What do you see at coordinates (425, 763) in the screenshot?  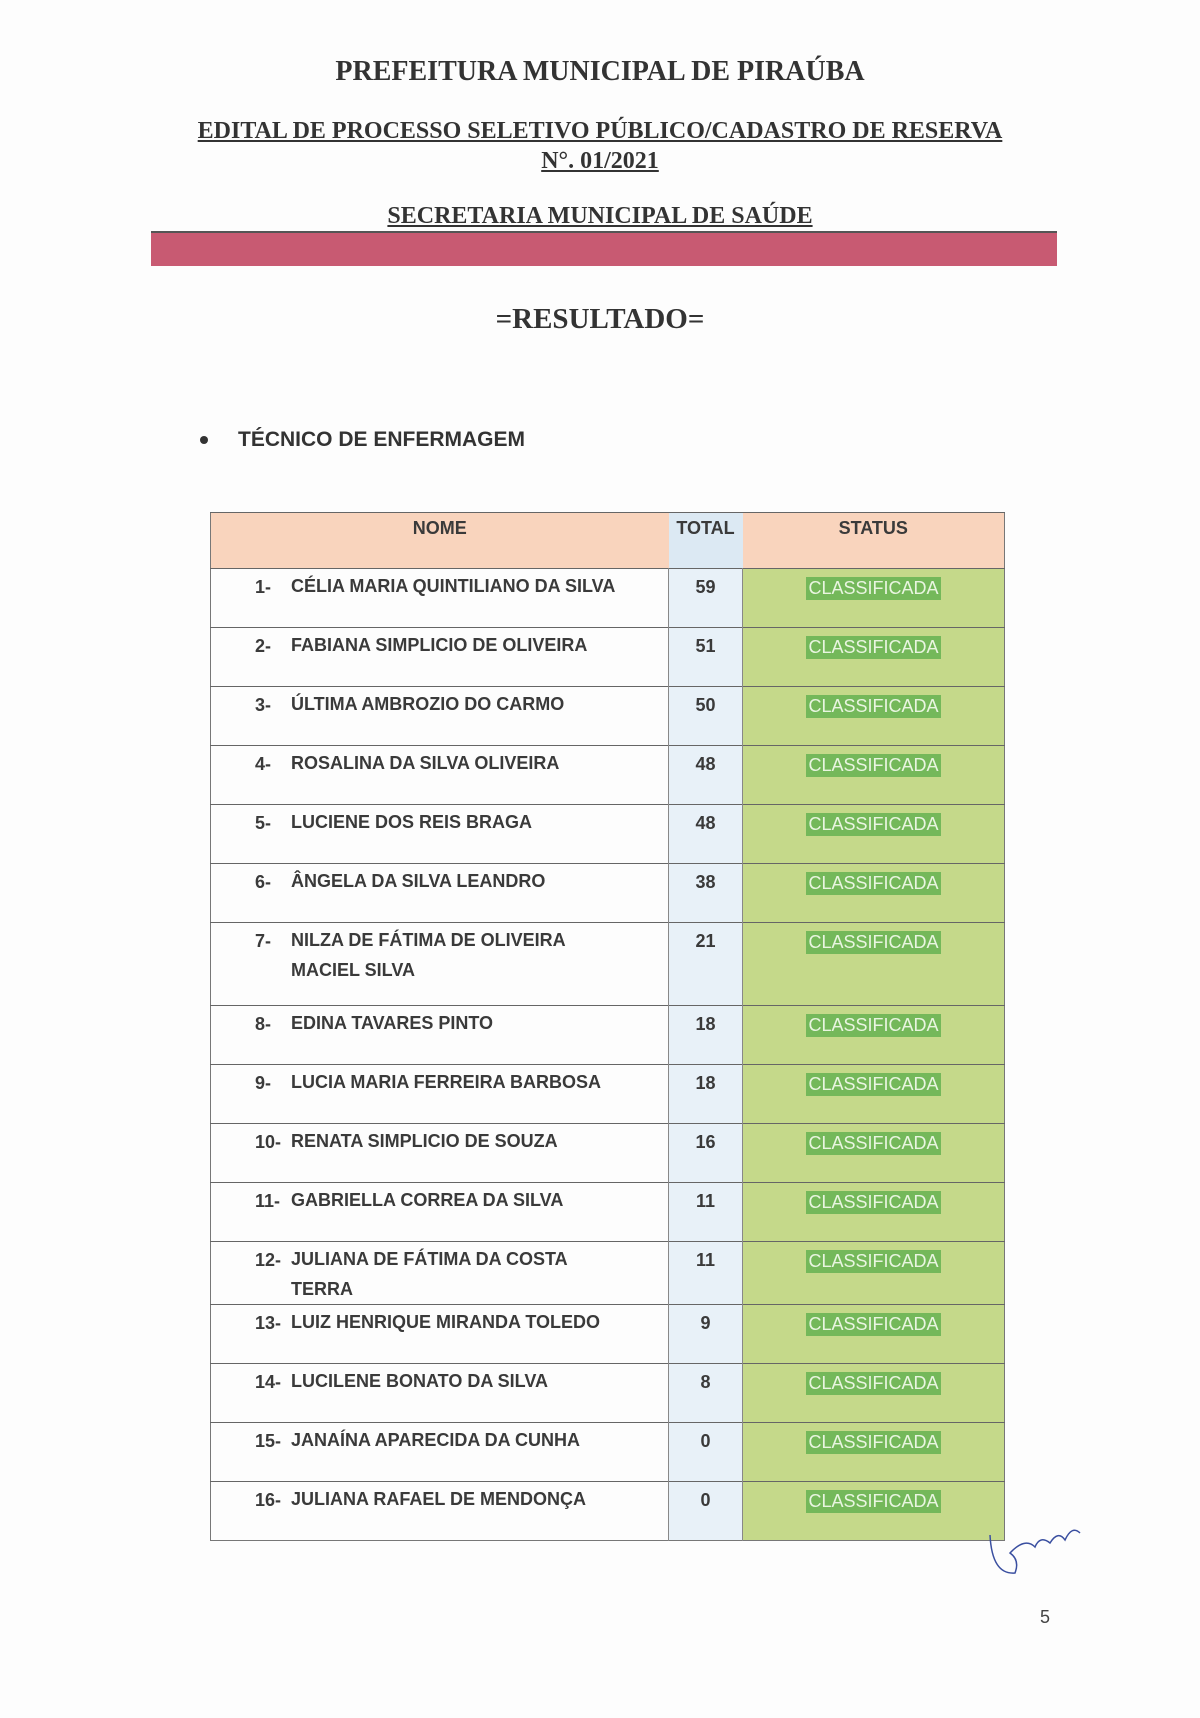 I see `candidate-name: ROSALINA DA SILVA OLIVEIRA` at bounding box center [425, 763].